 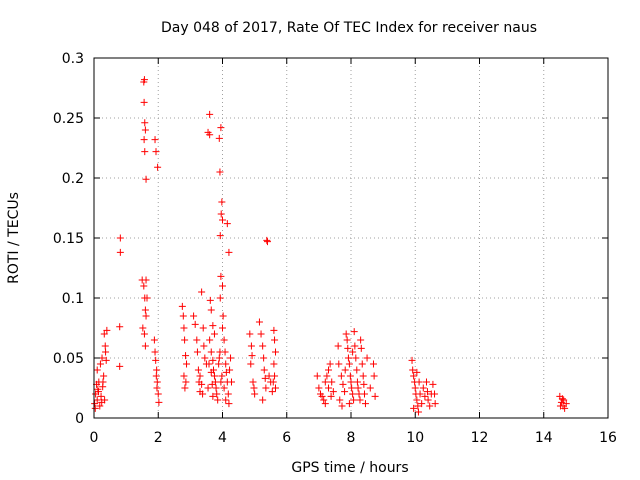 I want to click on y-tick-label: 0.2, so click(x=73, y=179).